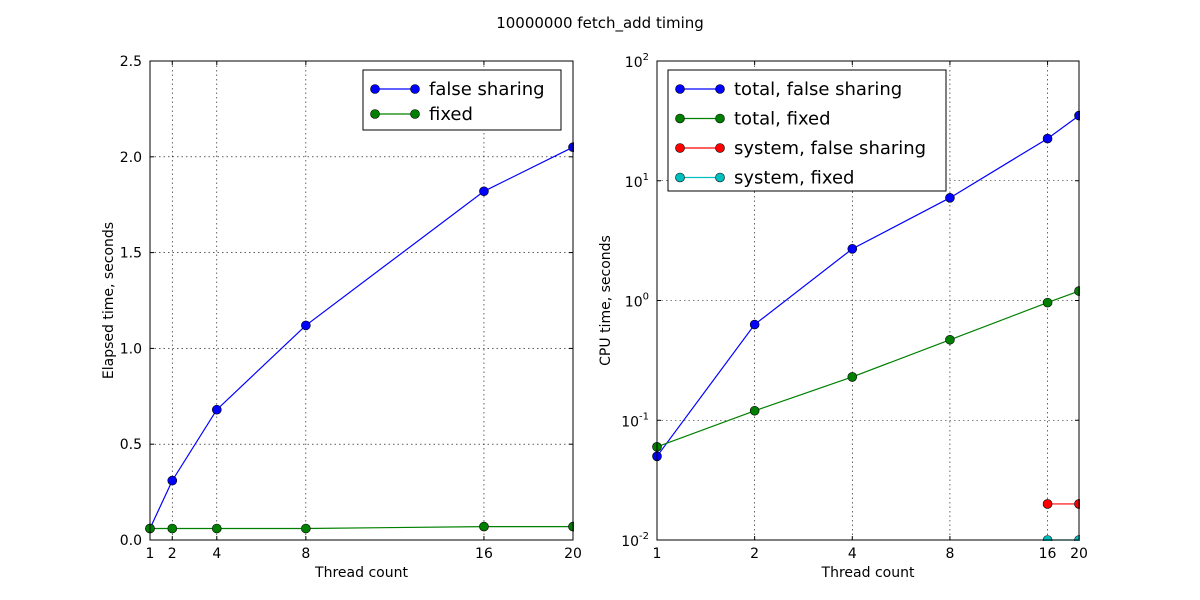 Image resolution: width=1200 pixels, height=600 pixels. Describe the element at coordinates (131, 62) in the screenshot. I see `y-tick-label: 2.5` at that location.